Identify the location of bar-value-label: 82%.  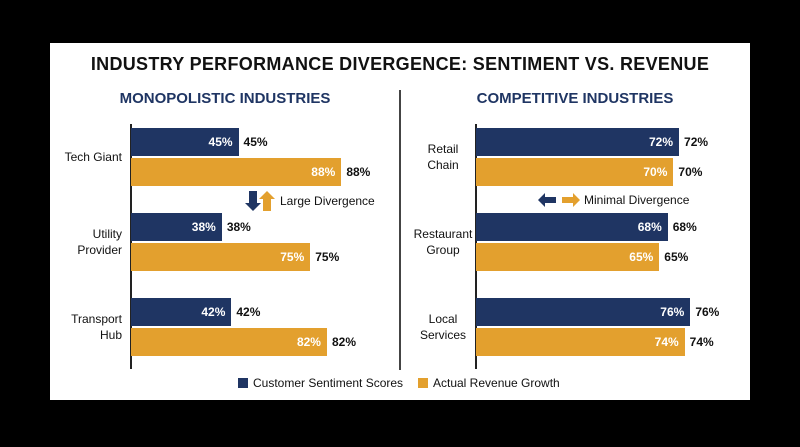
(343, 342).